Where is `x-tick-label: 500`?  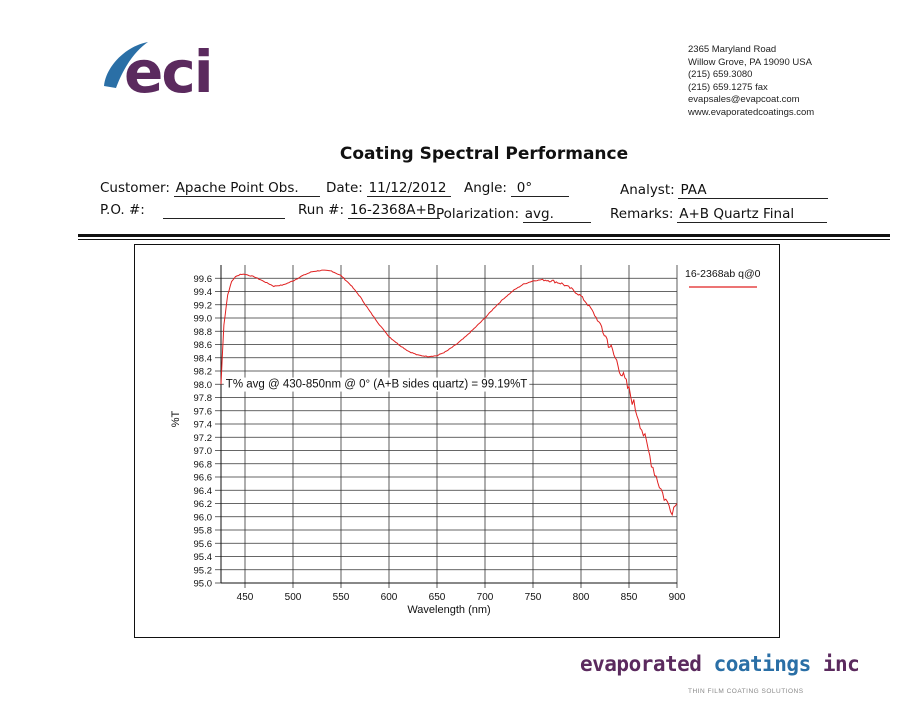
x-tick-label: 500 is located at coordinates (293, 597).